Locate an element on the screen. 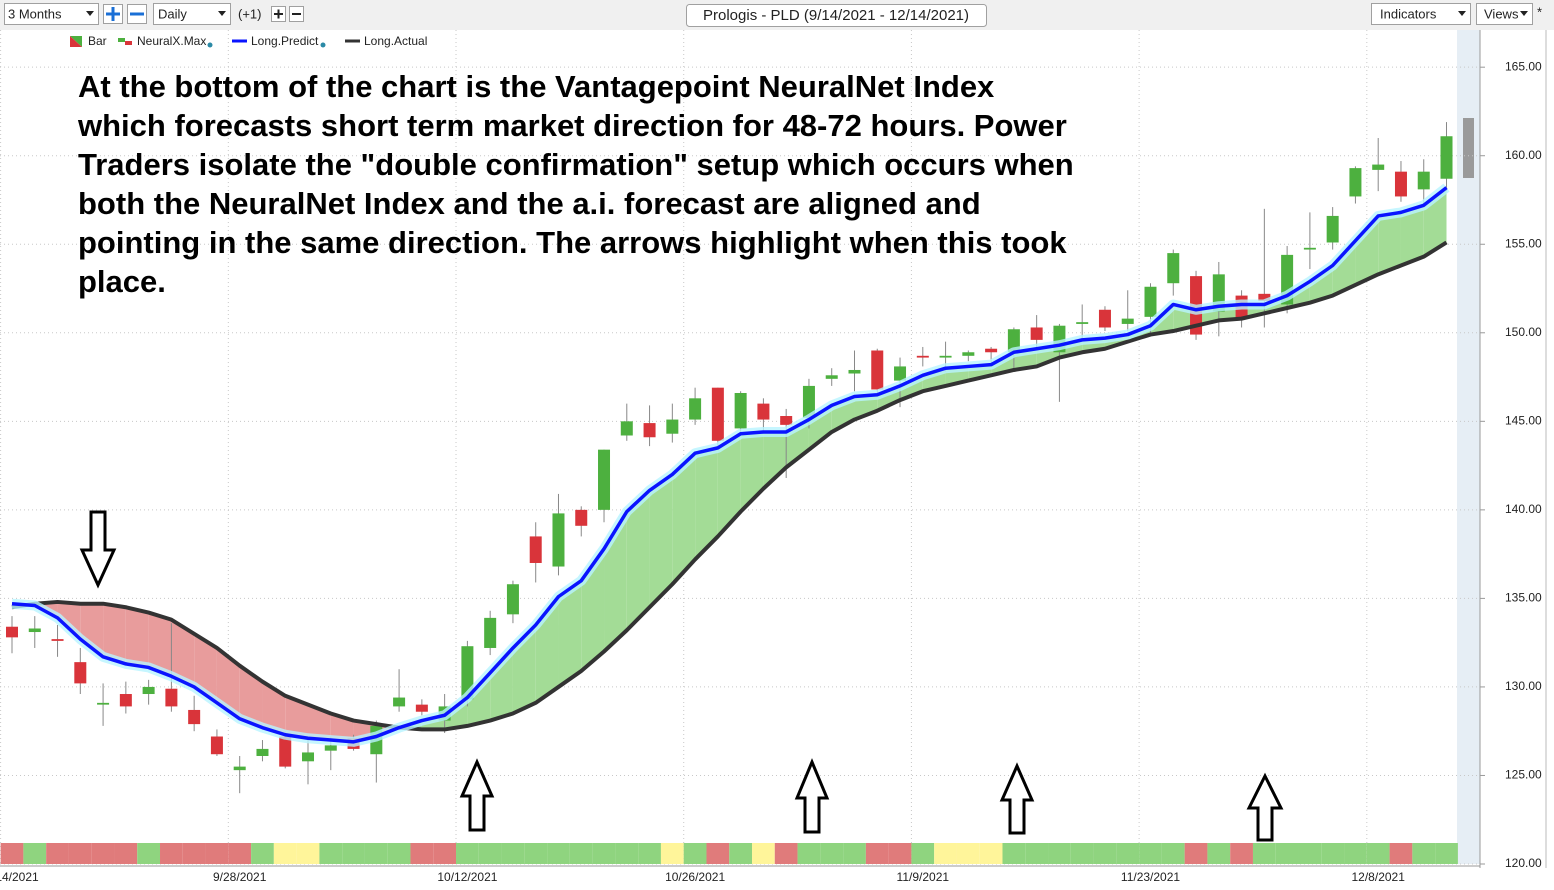  views-select is located at coordinates (1504, 14).